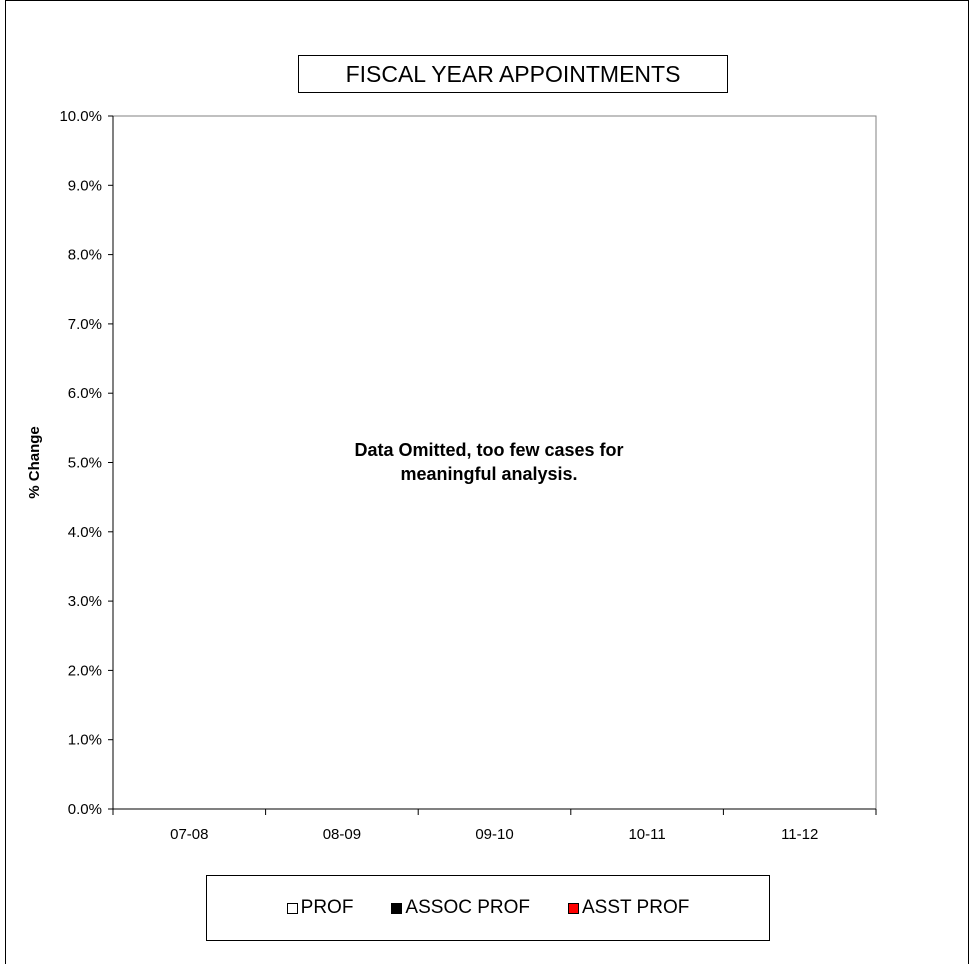 The height and width of the screenshot is (966, 971). I want to click on y-axis-label: % Change, so click(34, 462).